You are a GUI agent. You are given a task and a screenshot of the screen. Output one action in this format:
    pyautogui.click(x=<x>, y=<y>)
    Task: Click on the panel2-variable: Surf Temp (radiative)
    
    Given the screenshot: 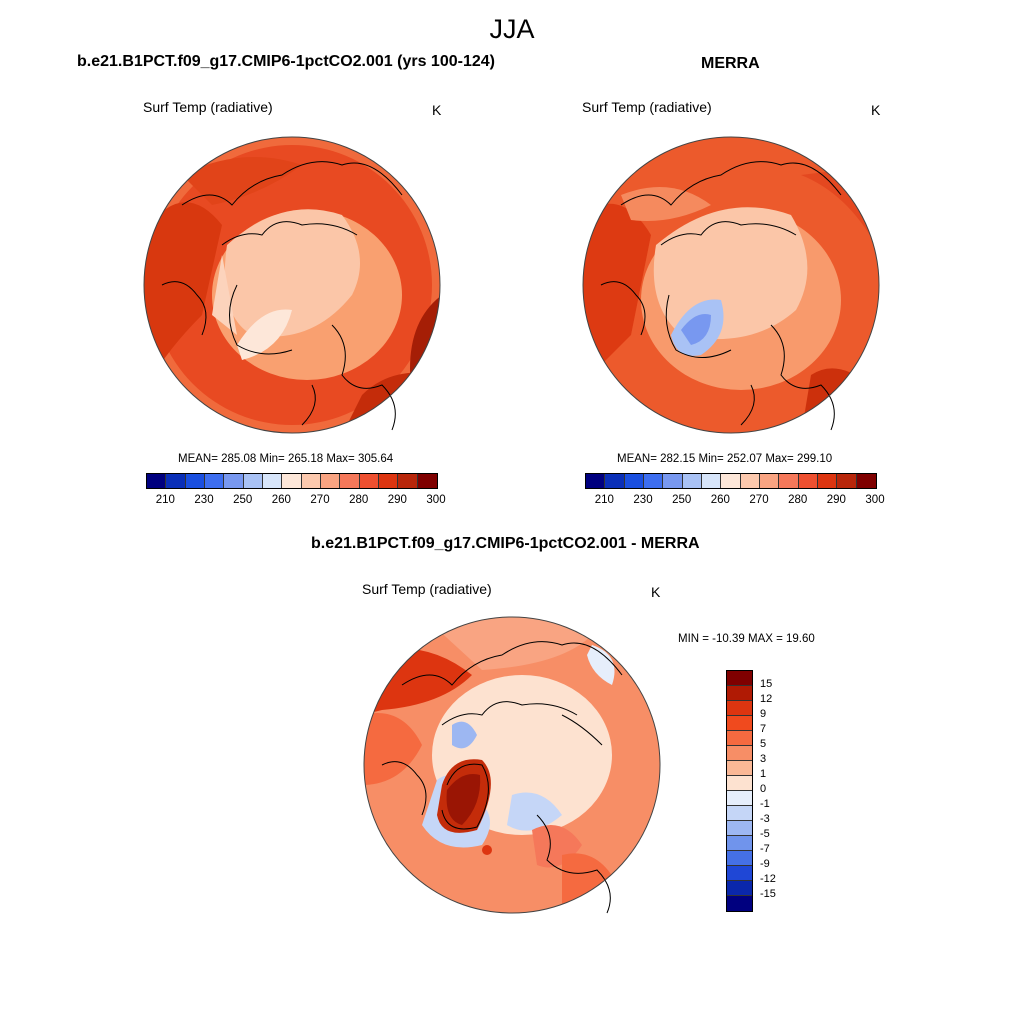 What is the action you would take?
    pyautogui.click(x=647, y=107)
    